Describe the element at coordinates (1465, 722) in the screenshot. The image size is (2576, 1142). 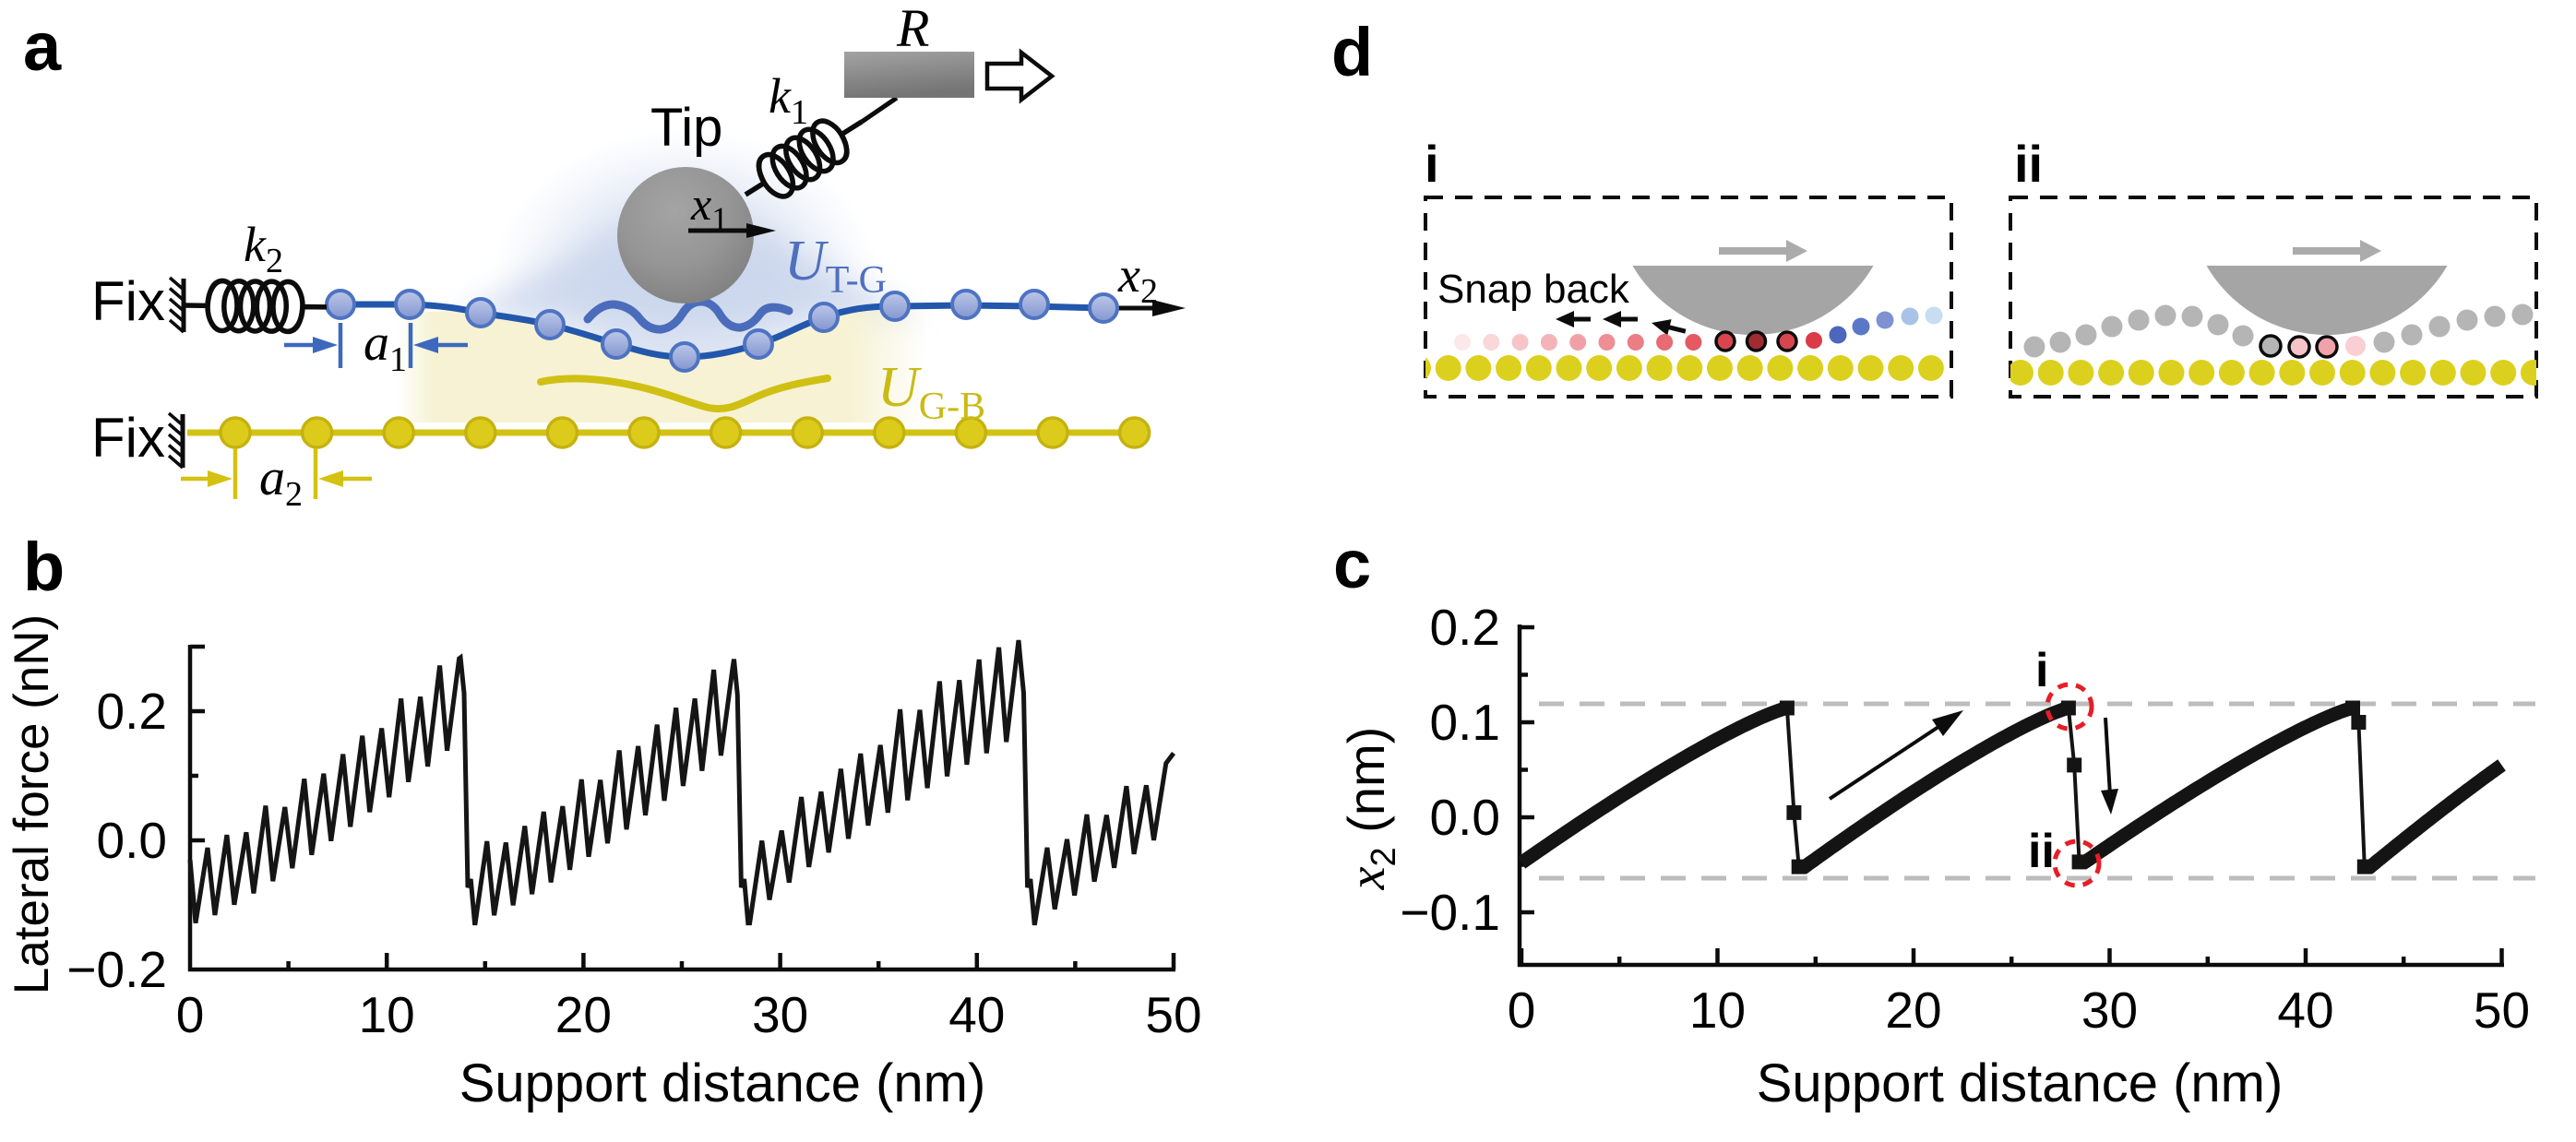
I see `svg-text: 0.1` at that location.